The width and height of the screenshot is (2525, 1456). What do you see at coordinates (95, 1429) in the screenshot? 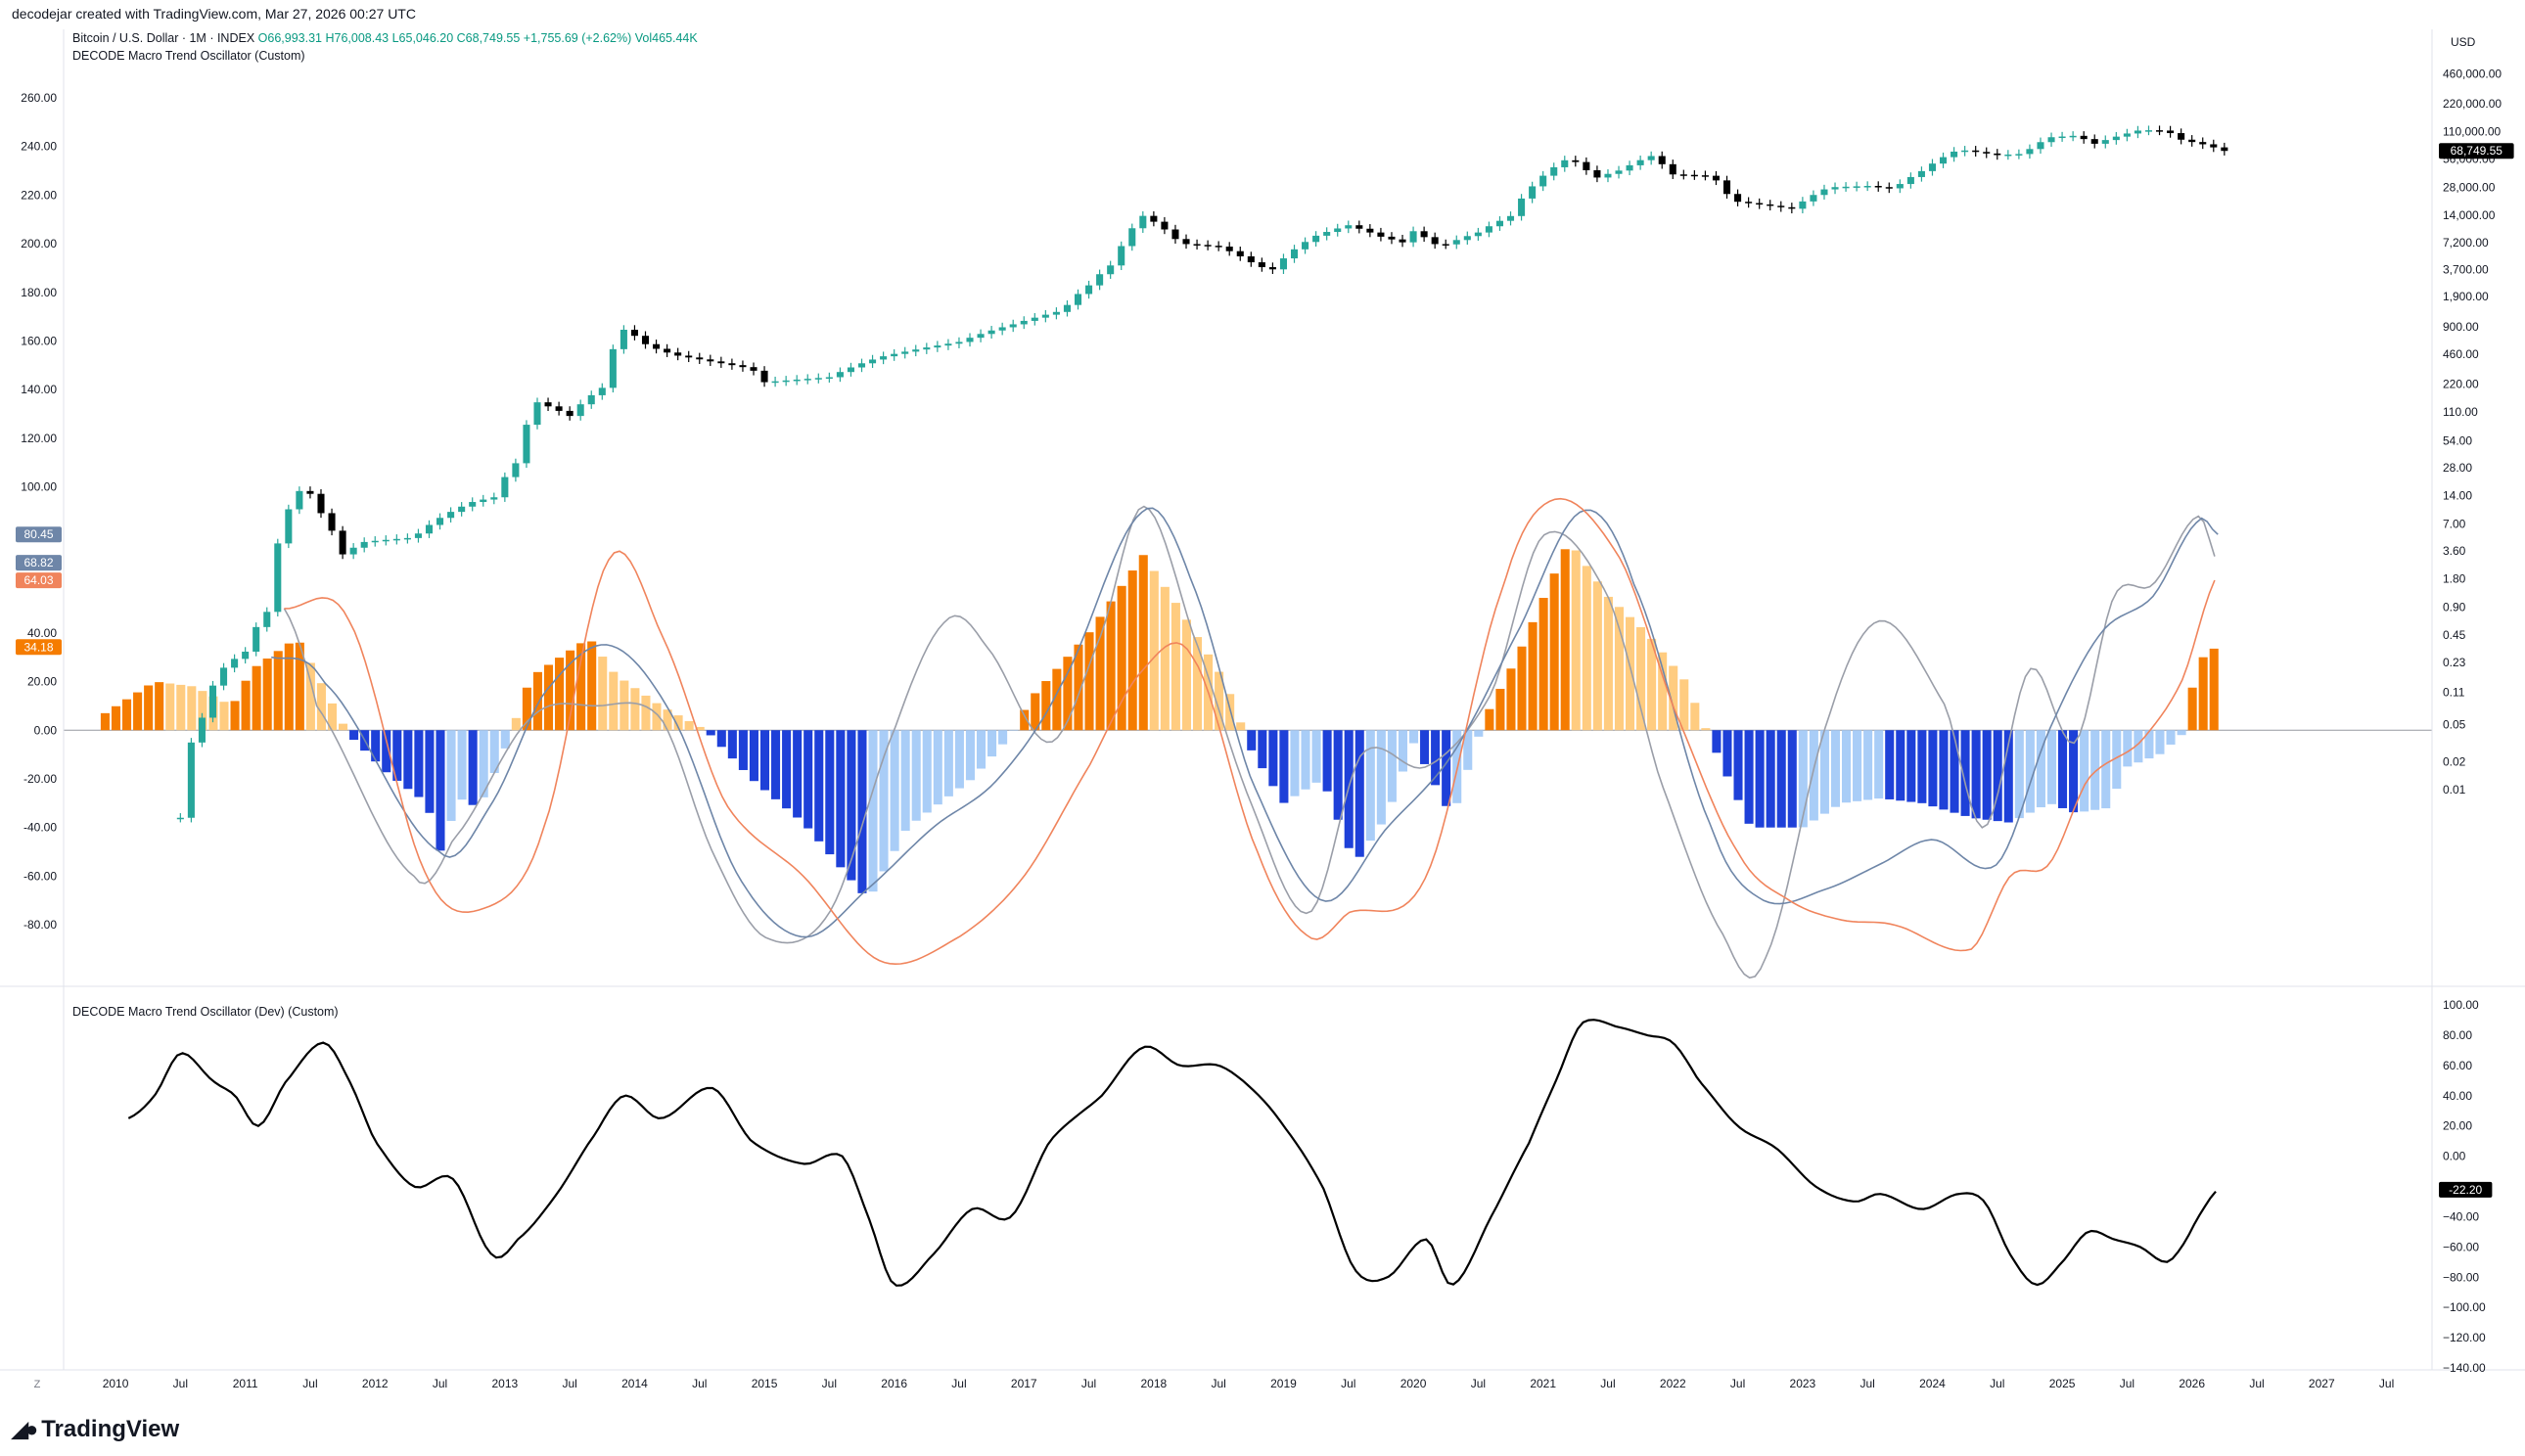
I see `tradingview-logo: ◢● TradingView` at bounding box center [95, 1429].